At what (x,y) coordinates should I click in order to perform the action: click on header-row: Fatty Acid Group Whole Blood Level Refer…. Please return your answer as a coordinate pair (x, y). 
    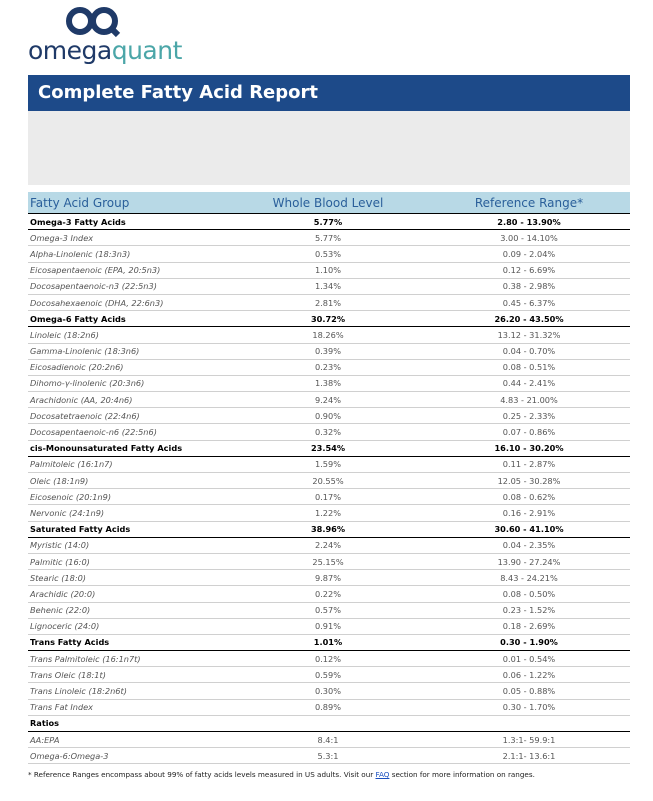
    Looking at the image, I should click on (329, 203).